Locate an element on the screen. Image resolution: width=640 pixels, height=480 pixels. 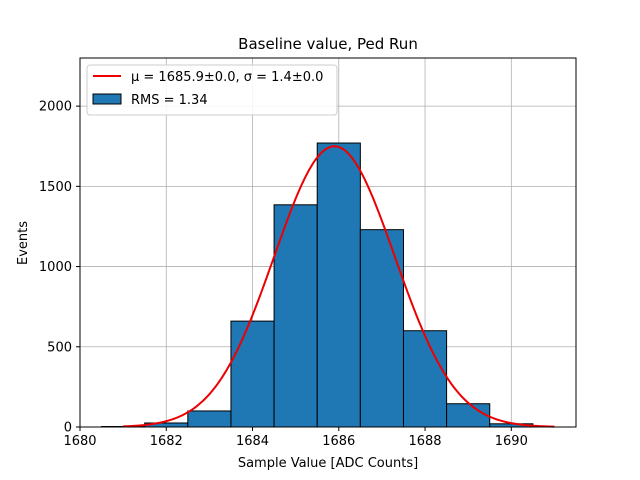
x-tick-label: 1682 is located at coordinates (166, 441).